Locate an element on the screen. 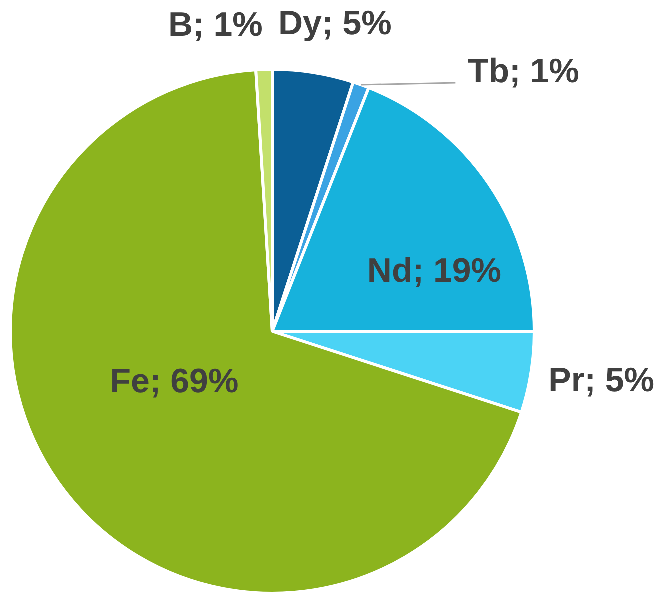  slice-label: Tb; 1% is located at coordinates (524, 71).